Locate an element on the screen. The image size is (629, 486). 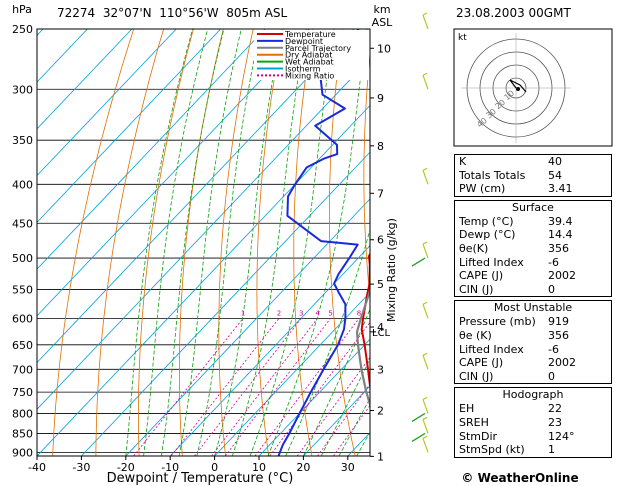
mixing-ratio-axis-label: Mixing Ratio (g/kg) is located at coordinates (391, 270).